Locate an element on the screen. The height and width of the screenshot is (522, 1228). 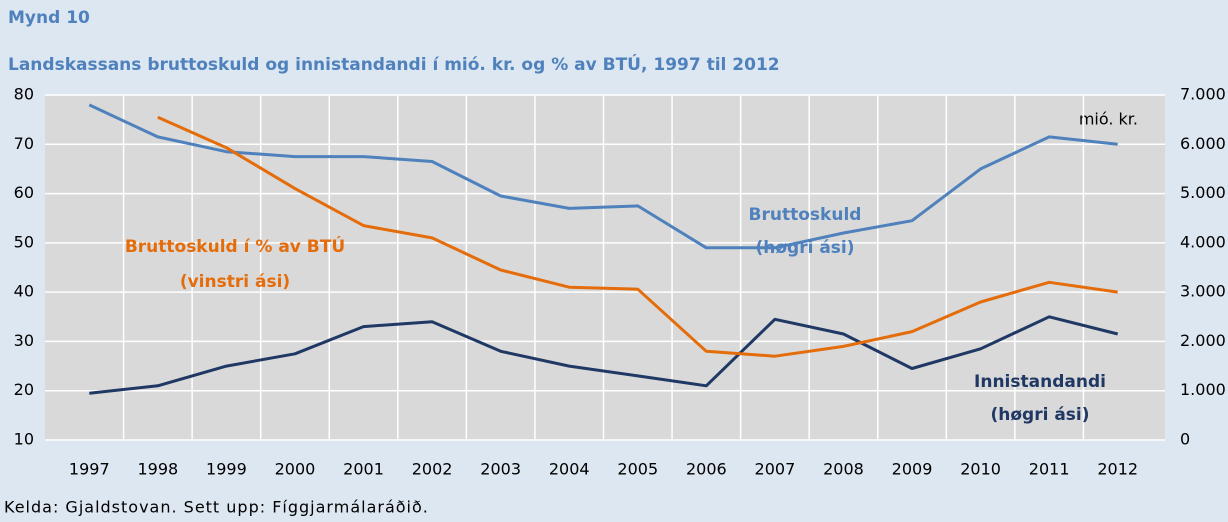
x-tick-label: 2011 is located at coordinates (1049, 469).